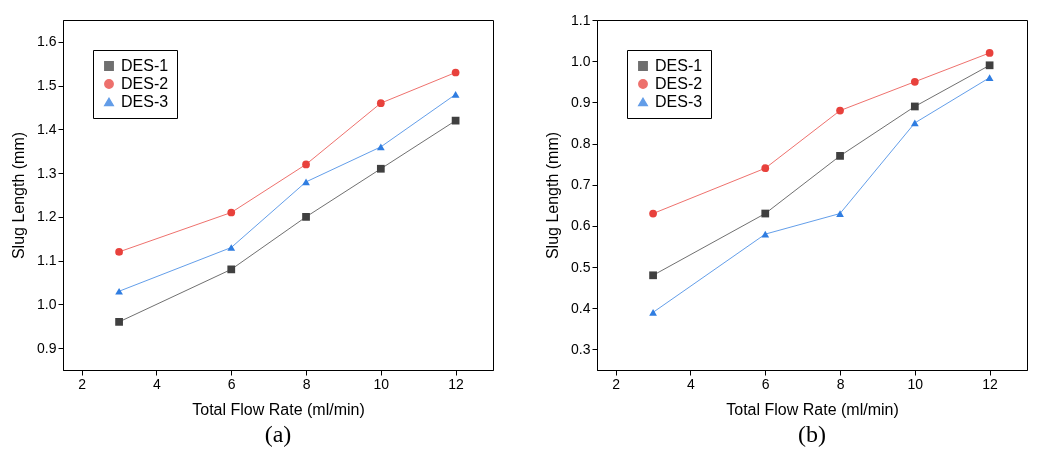  I want to click on y-tick-label: 1.2, so click(47, 216).